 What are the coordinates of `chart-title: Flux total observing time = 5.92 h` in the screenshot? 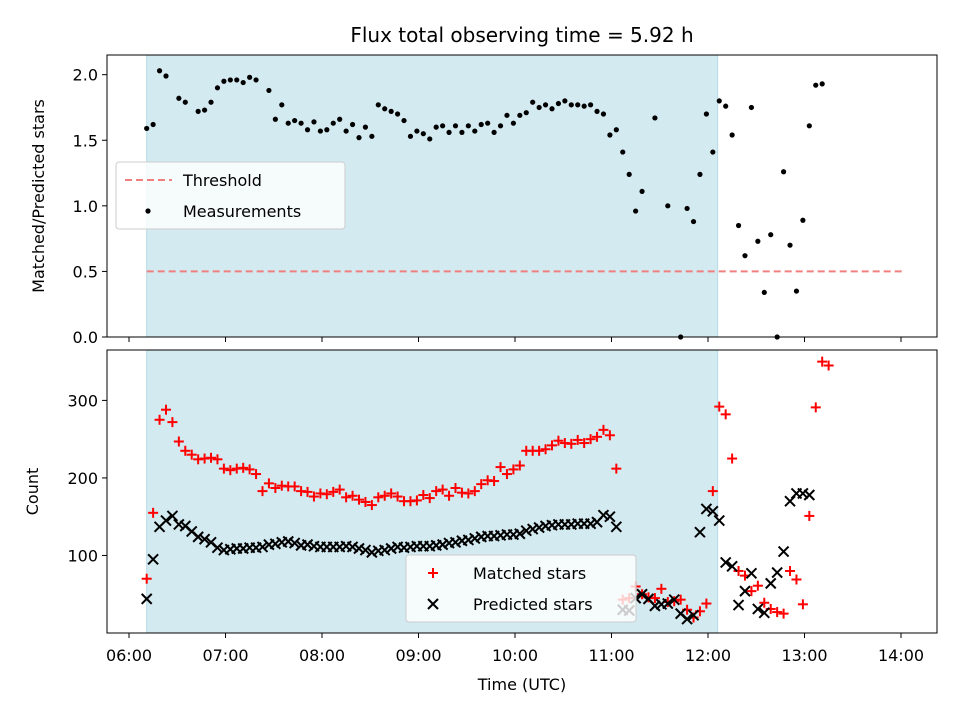 It's located at (521, 35).